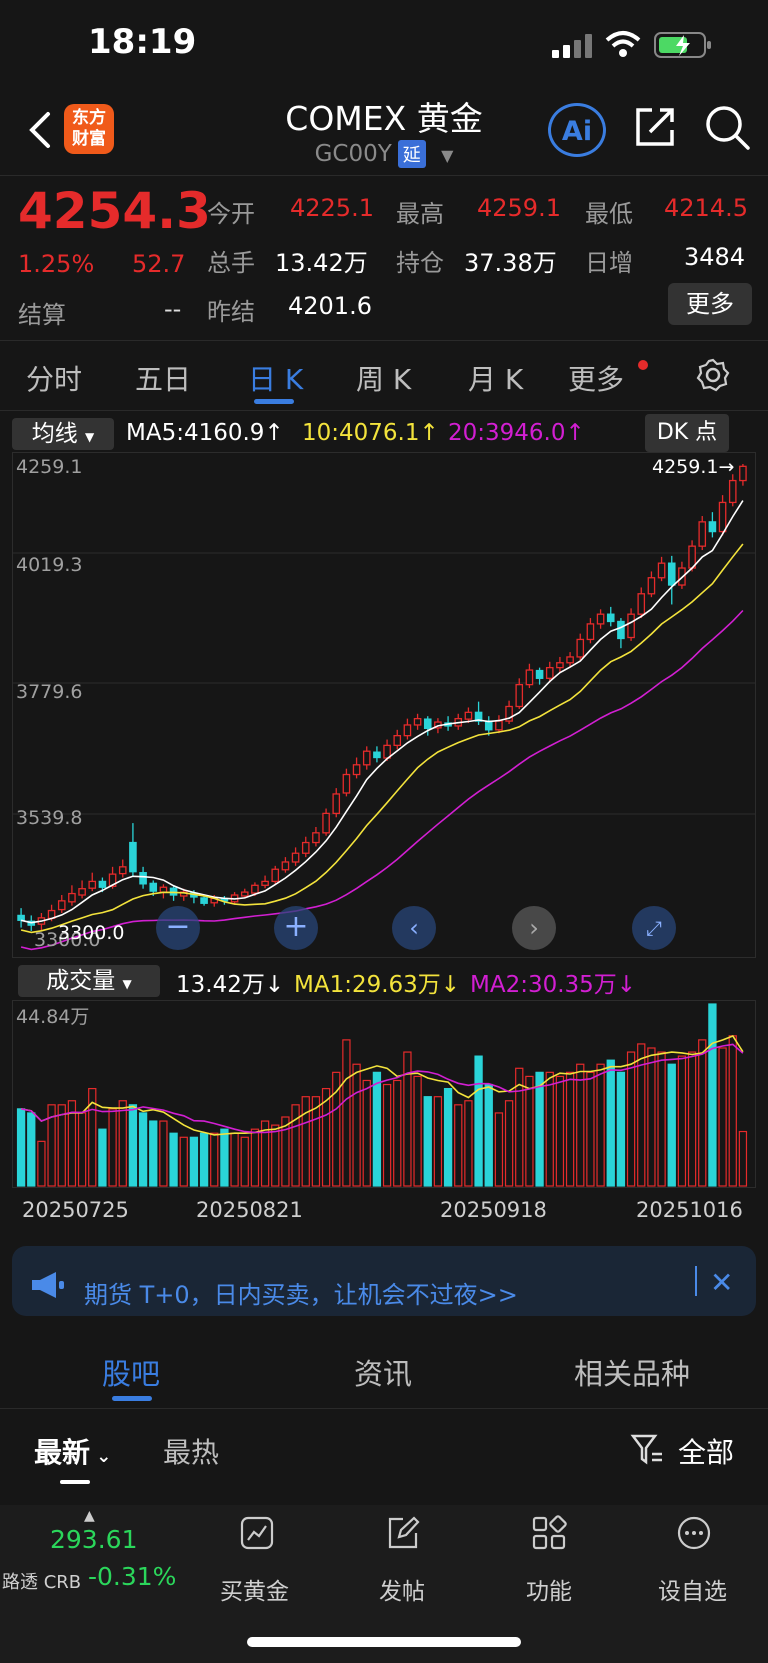 Image resolution: width=768 pixels, height=1663 pixels. Describe the element at coordinates (89, 981) in the screenshot. I see `volume-indicator-select: 成交量 ▼` at that location.